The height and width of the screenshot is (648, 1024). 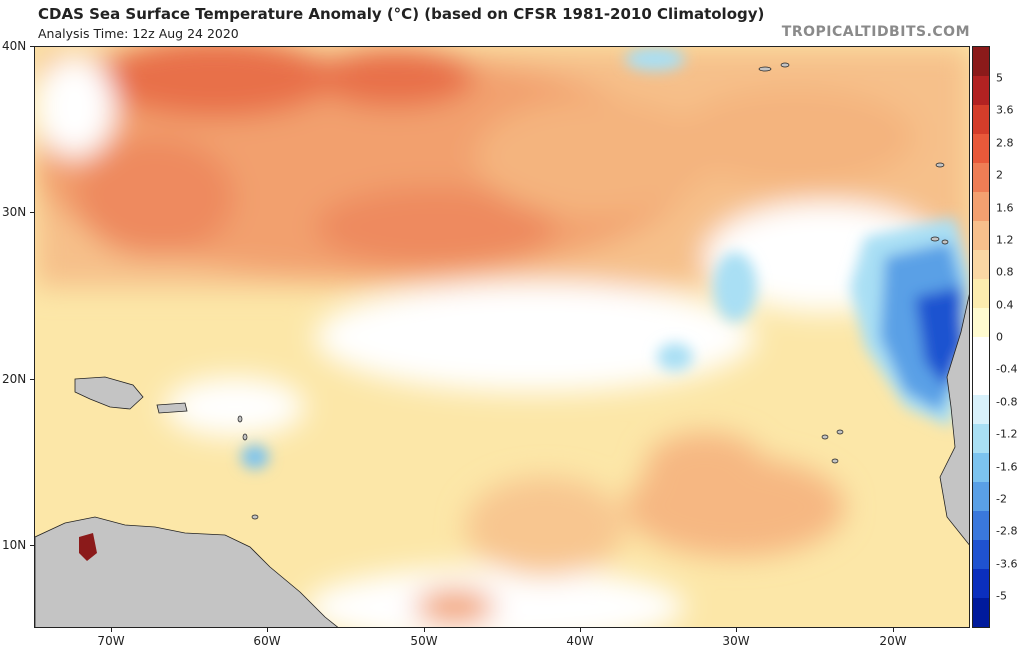 I want to click on colorbar-label: 3.6, so click(x=1005, y=110).